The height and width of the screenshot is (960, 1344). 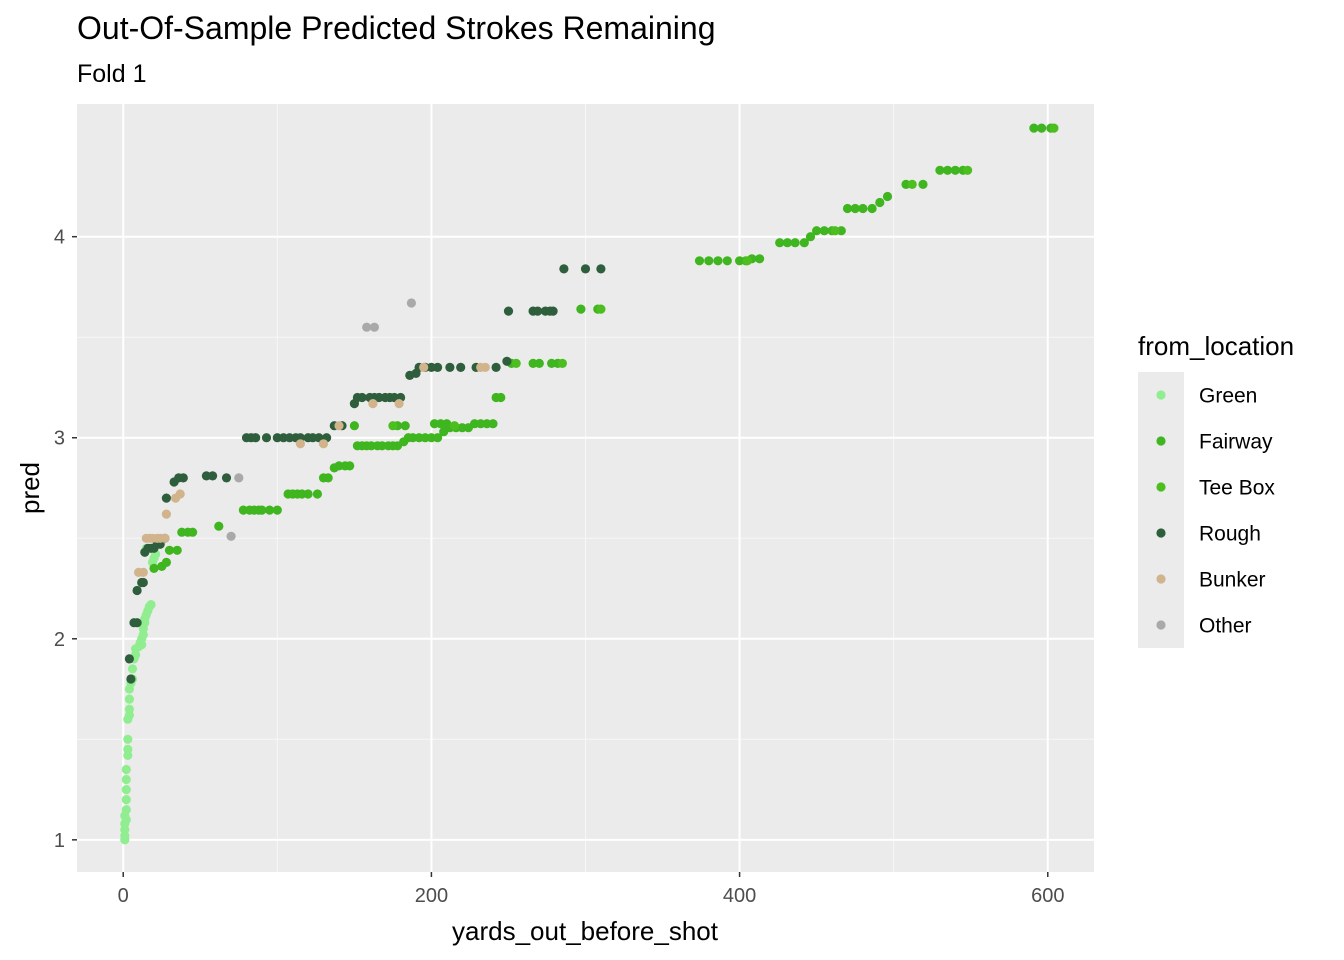 What do you see at coordinates (431, 896) in the screenshot?
I see `x-tick-label: 200` at bounding box center [431, 896].